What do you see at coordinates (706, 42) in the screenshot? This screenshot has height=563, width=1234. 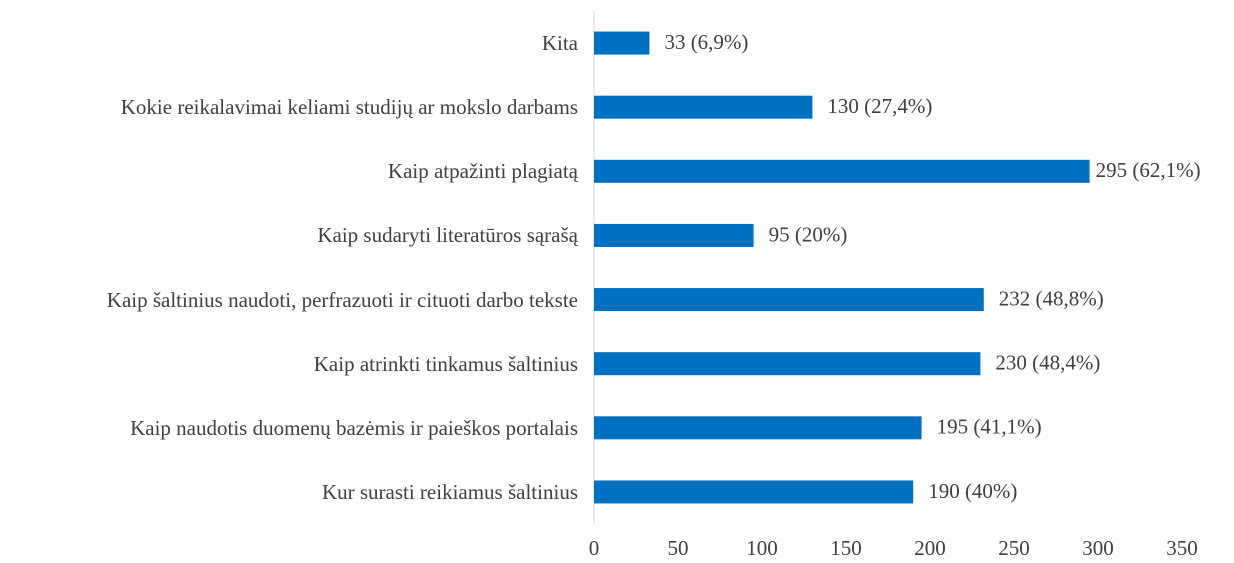 I see `value-label: 33 (6,9%)` at bounding box center [706, 42].